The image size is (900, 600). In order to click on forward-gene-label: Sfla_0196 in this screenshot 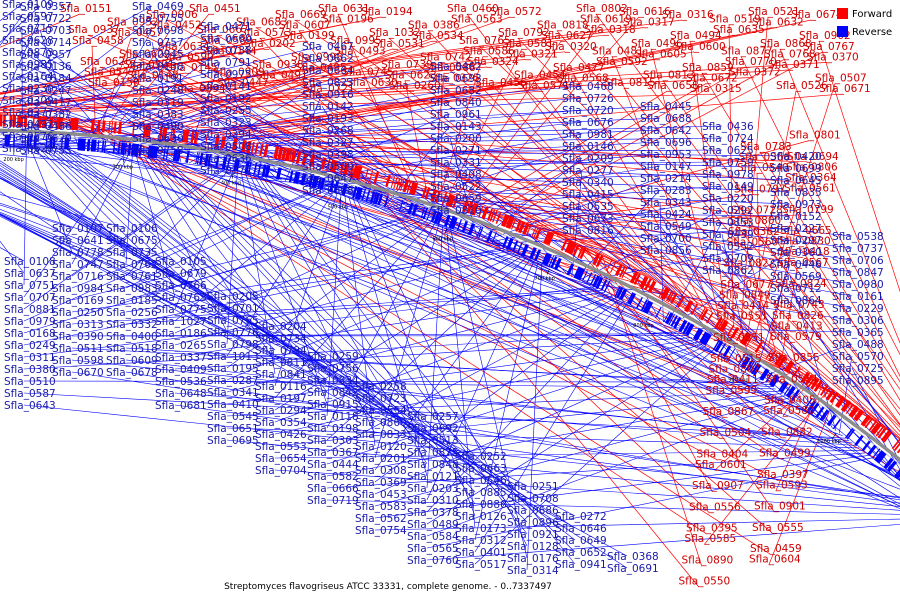, I will do `click(348, 20)`.